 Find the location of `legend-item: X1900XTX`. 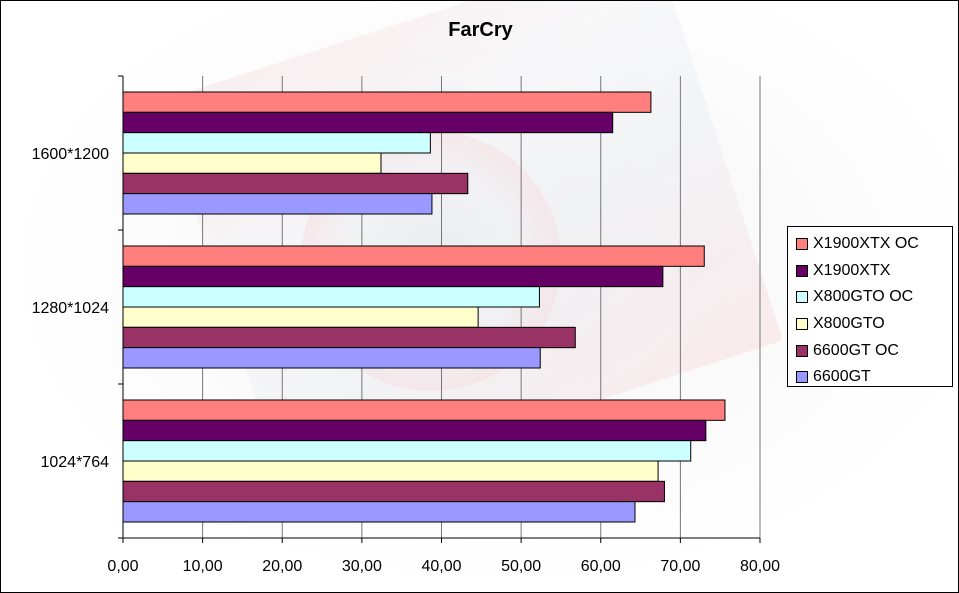

legend-item: X1900XTX is located at coordinates (874, 271).